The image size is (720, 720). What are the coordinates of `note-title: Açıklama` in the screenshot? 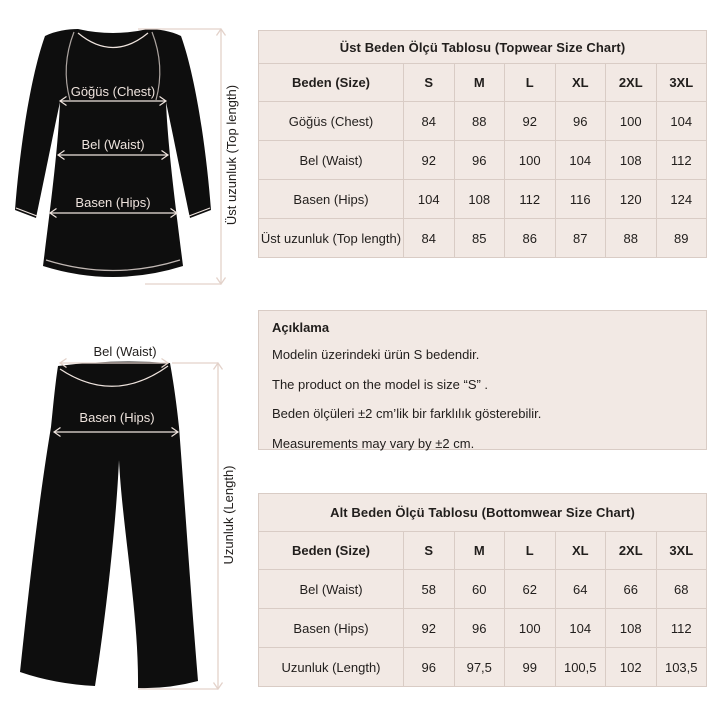 It's located at (301, 327).